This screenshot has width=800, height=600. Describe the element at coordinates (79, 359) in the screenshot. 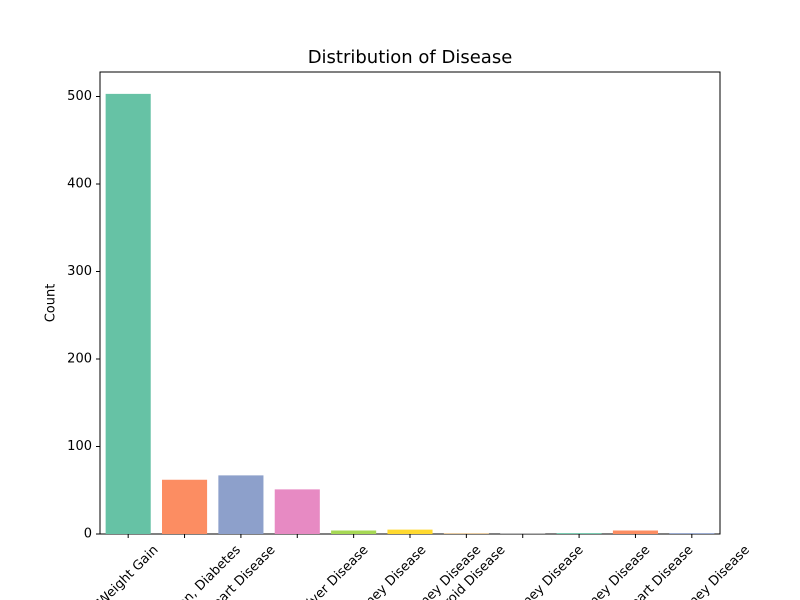

I see `y-tick-label: 200` at that location.